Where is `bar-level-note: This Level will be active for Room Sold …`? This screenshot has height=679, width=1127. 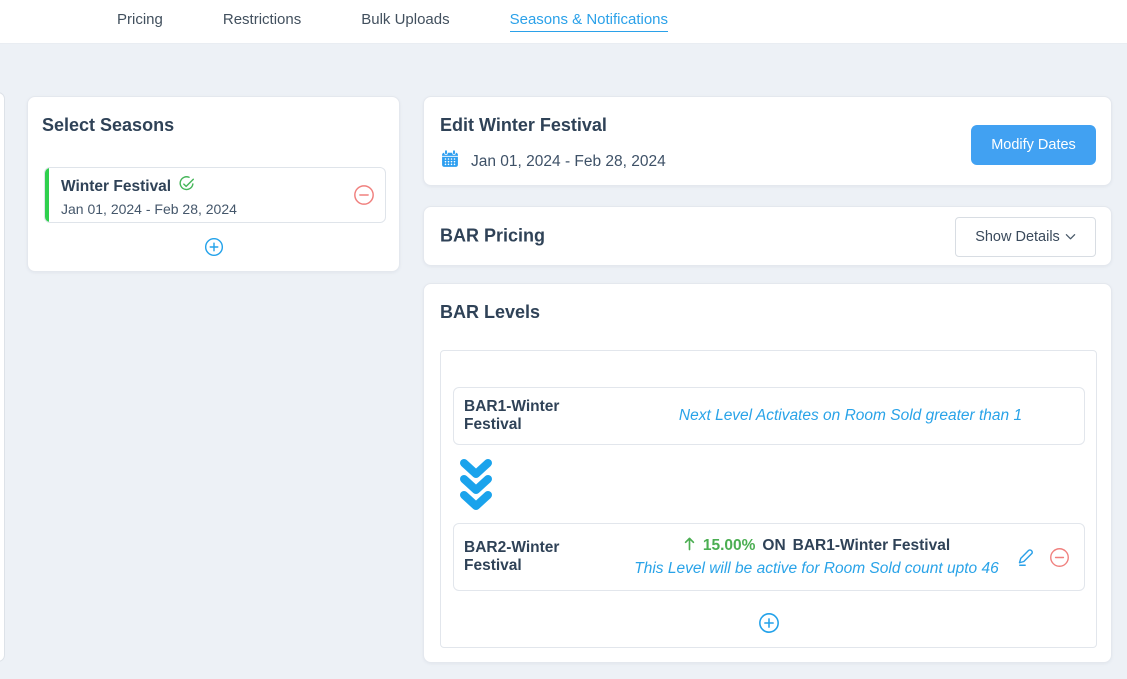
bar-level-note: This Level will be active for Room Sold … is located at coordinates (816, 568).